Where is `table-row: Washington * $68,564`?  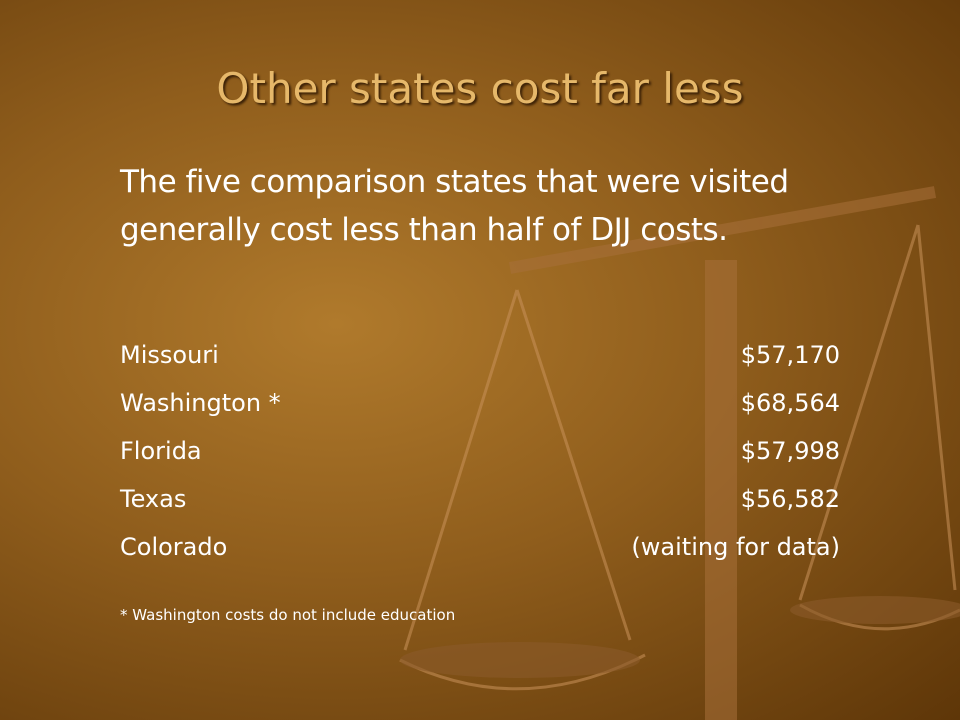
table-row: Washington * $68,564 is located at coordinates (480, 408).